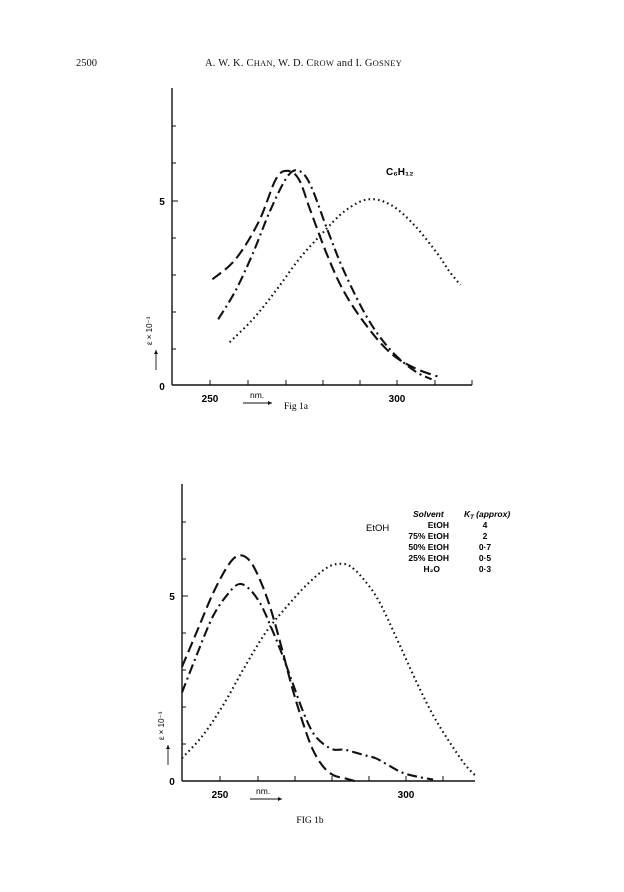  Describe the element at coordinates (257, 395) in the screenshot. I see `fig1a-x-unit: nm.` at that location.